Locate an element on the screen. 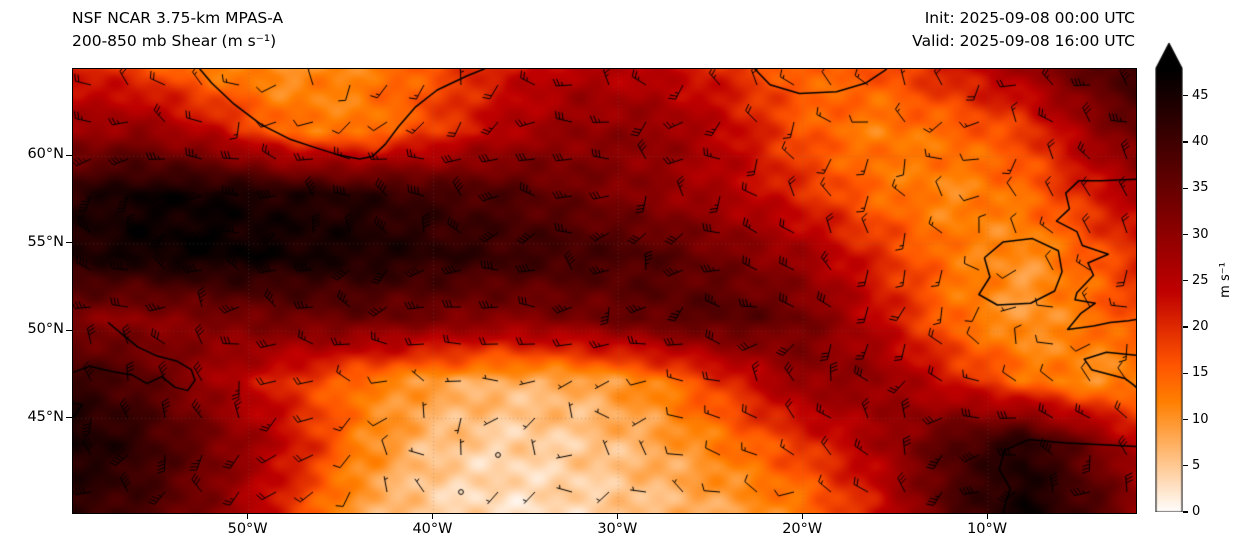  colorbar-tick-label: 5 is located at coordinates (1196, 465).